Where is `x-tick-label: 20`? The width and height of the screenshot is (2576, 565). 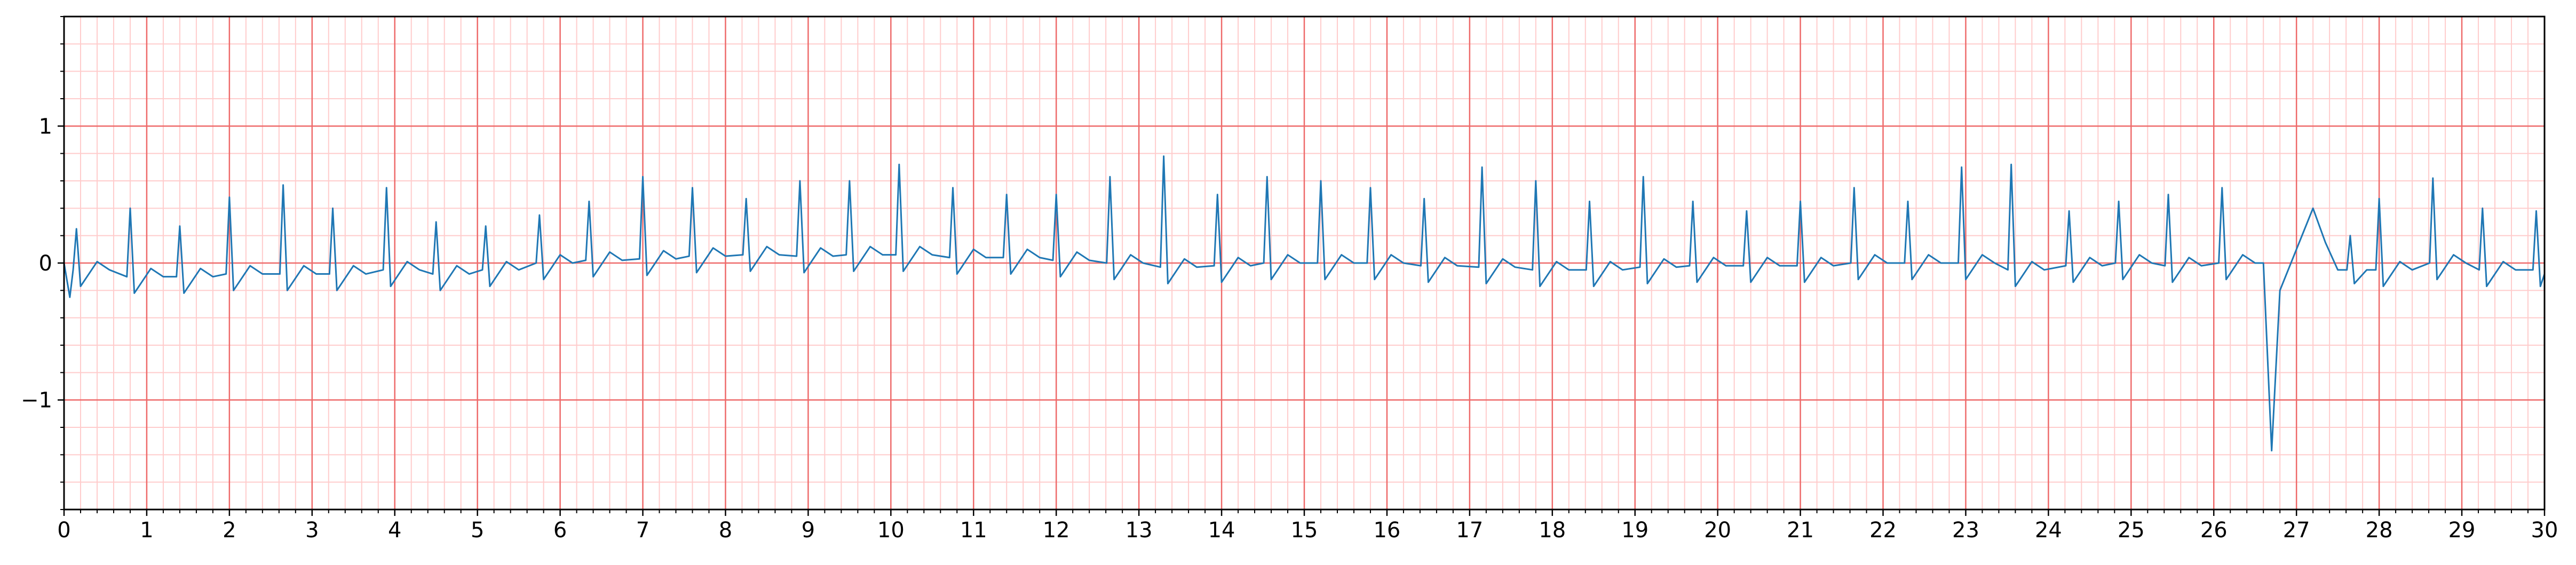 x-tick-label: 20 is located at coordinates (1717, 531).